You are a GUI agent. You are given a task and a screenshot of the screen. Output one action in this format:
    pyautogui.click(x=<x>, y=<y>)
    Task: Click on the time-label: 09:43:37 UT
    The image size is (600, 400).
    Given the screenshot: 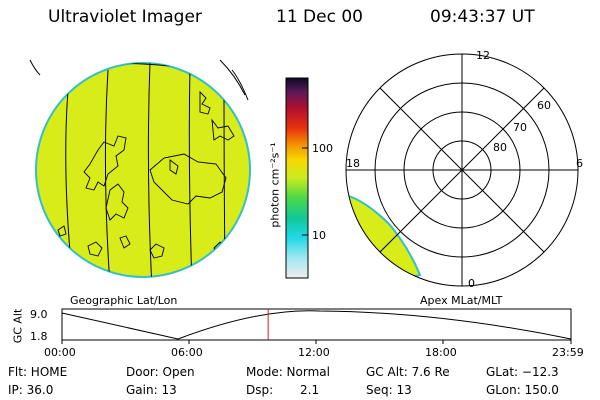 What is the action you would take?
    pyautogui.click(x=482, y=17)
    